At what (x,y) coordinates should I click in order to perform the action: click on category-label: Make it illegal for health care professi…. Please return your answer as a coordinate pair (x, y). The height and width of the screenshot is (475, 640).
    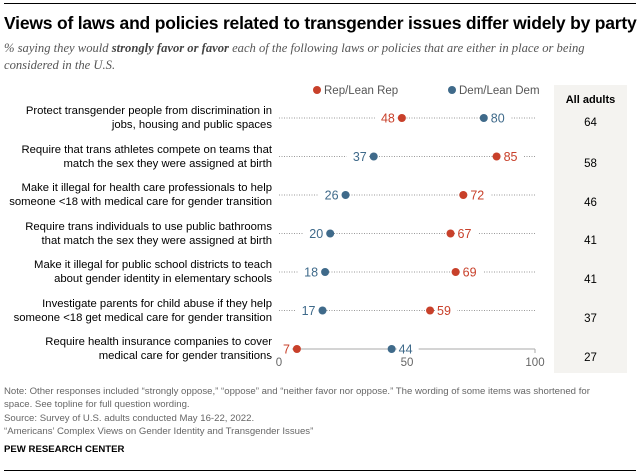
    Looking at the image, I should click on (136, 195).